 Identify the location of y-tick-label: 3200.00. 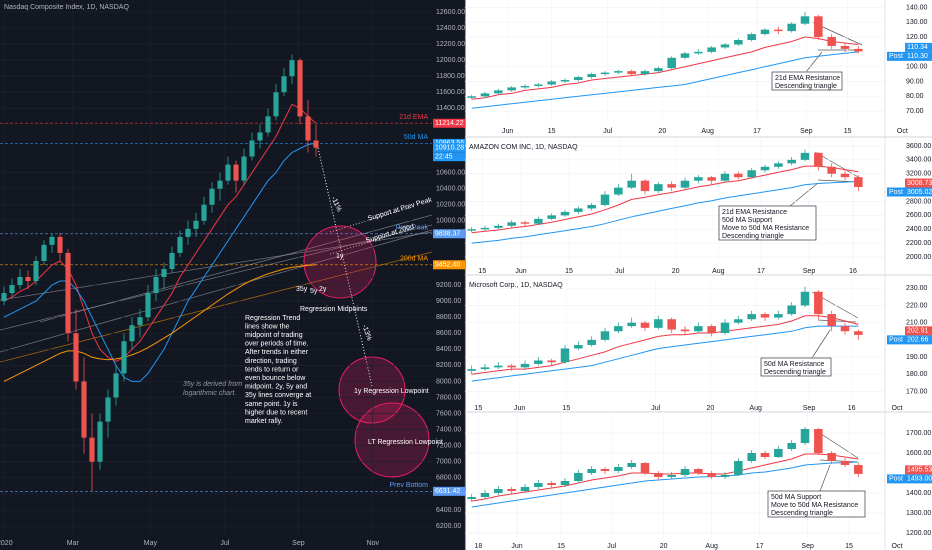
(918, 174).